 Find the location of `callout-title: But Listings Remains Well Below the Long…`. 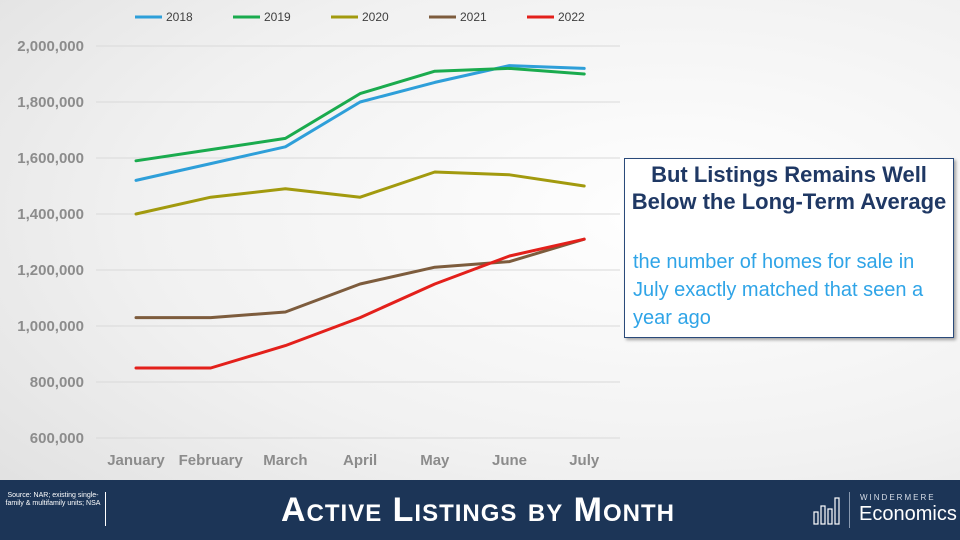

callout-title: But Listings Remains Well Below the Long… is located at coordinates (789, 188).